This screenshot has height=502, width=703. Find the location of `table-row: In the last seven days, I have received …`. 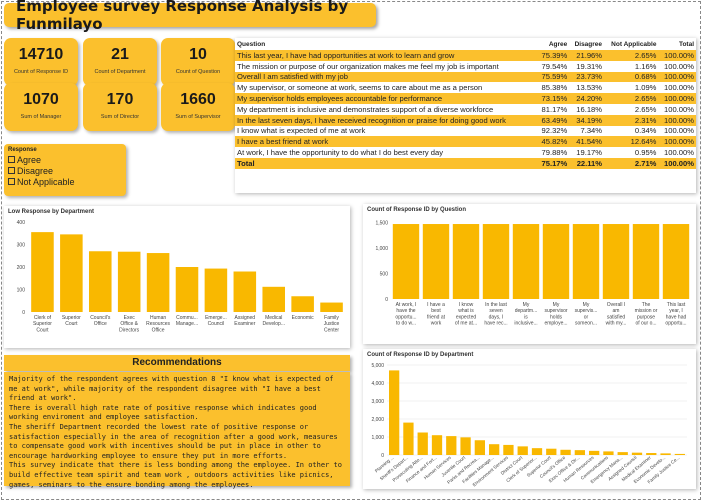

table-row: In the last seven days, I have received … is located at coordinates (465, 120).